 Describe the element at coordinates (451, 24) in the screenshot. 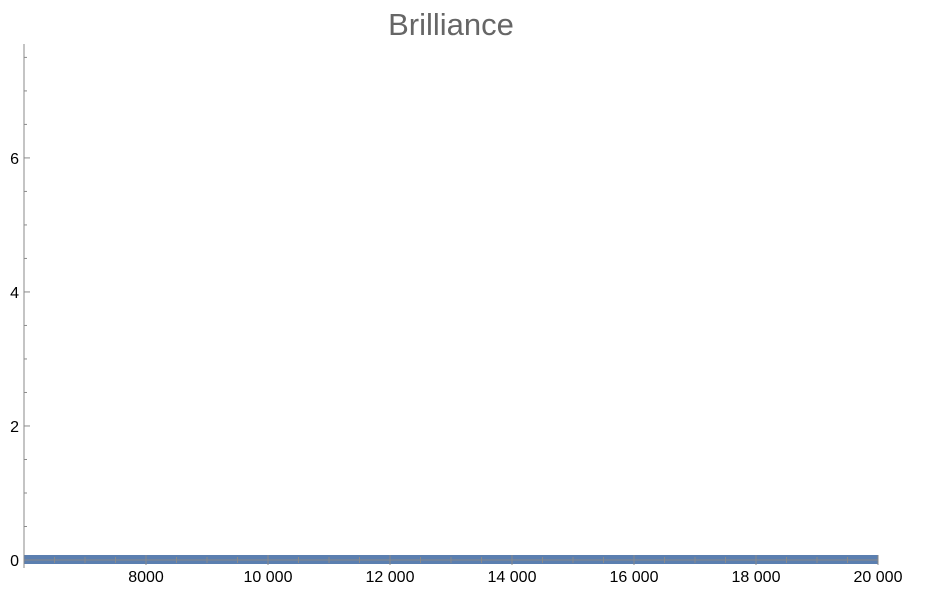

I see `chart-title: Brilliance` at that location.